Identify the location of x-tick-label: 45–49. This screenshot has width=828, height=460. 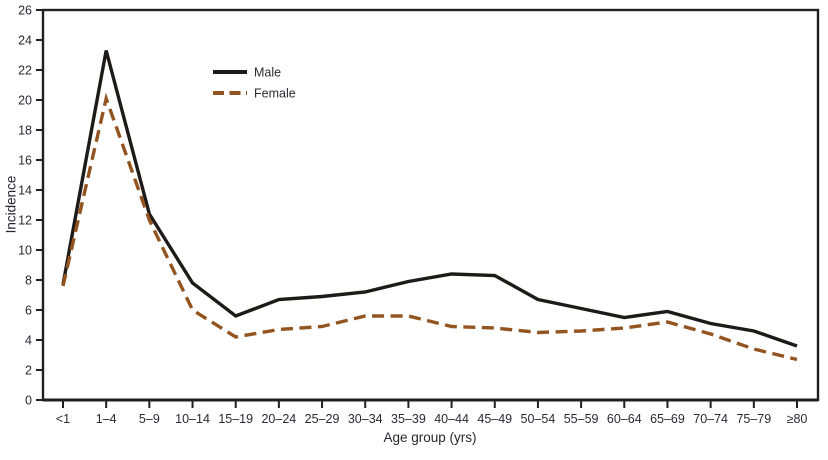
(494, 419).